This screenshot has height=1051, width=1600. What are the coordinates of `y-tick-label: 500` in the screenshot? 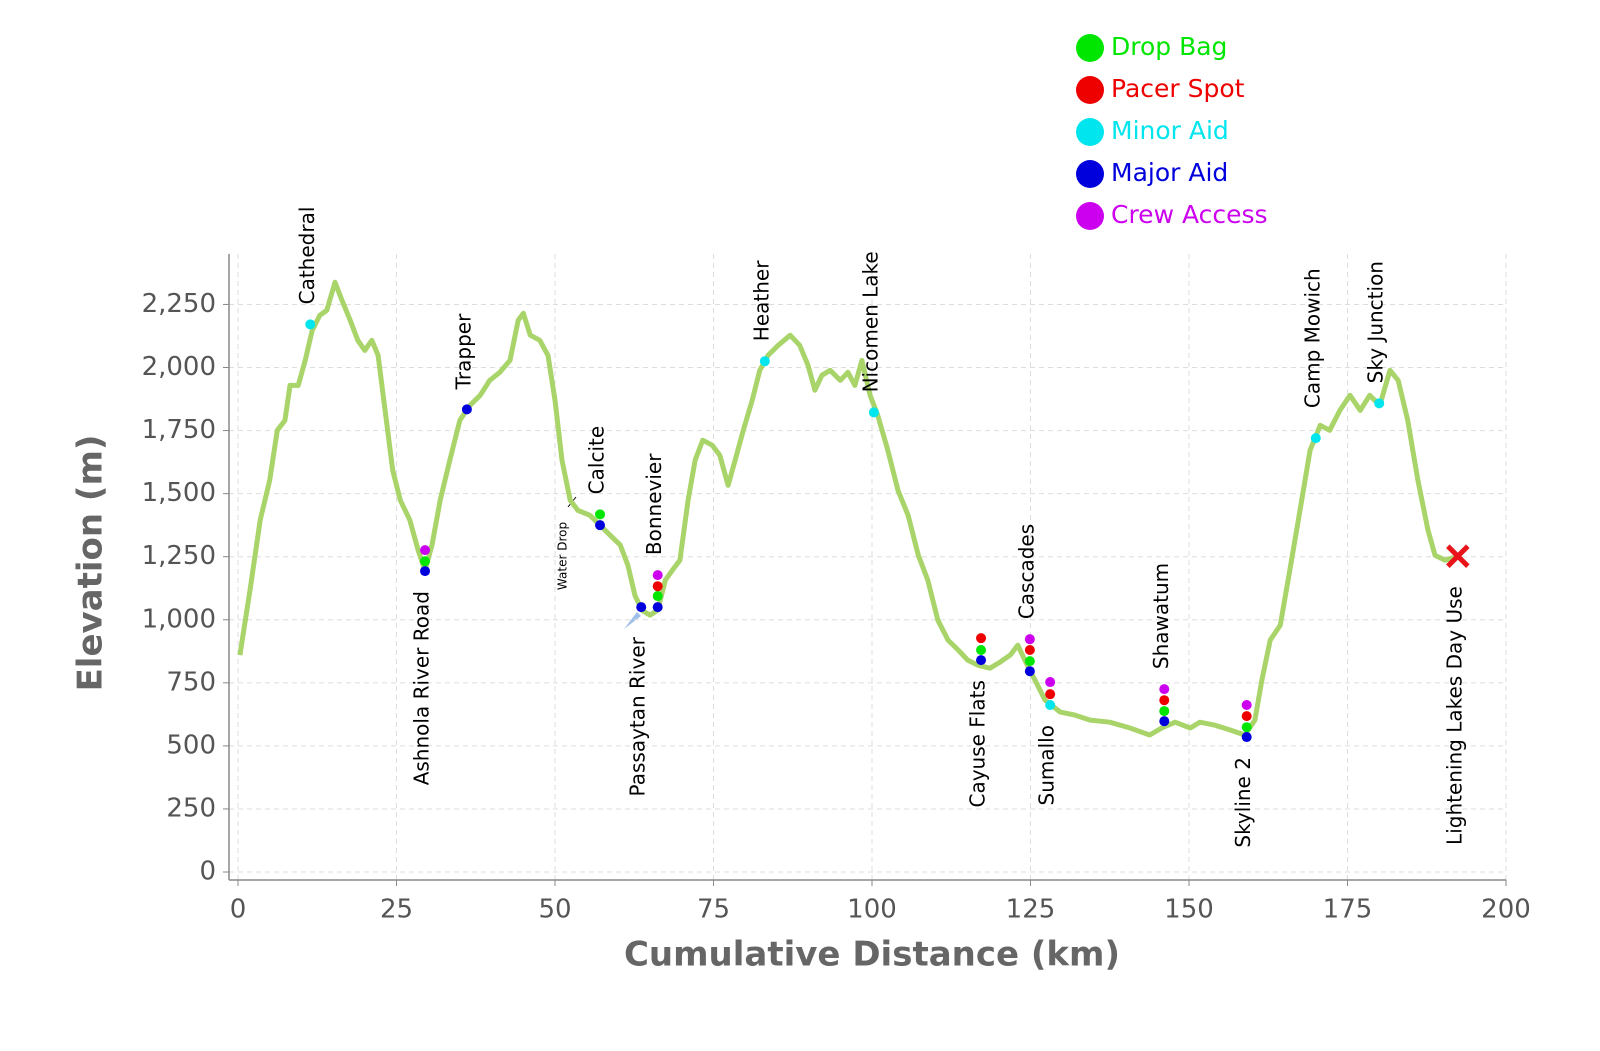 It's located at (191, 745).